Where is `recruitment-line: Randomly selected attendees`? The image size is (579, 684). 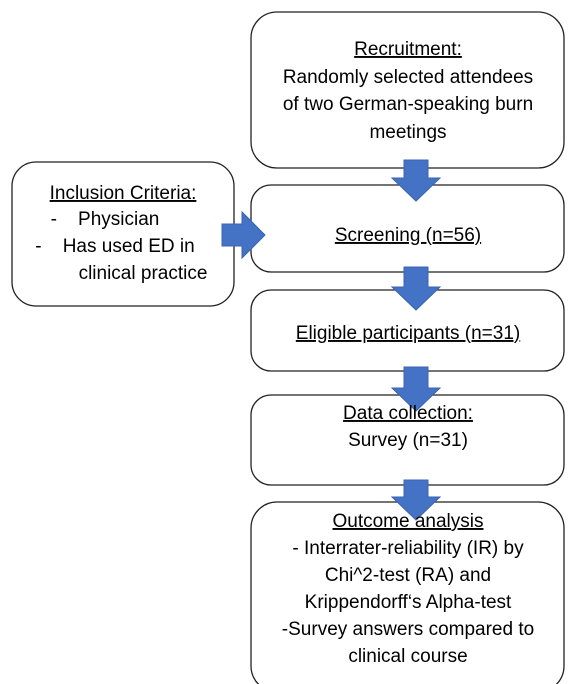 recruitment-line: Randomly selected attendees is located at coordinates (408, 77).